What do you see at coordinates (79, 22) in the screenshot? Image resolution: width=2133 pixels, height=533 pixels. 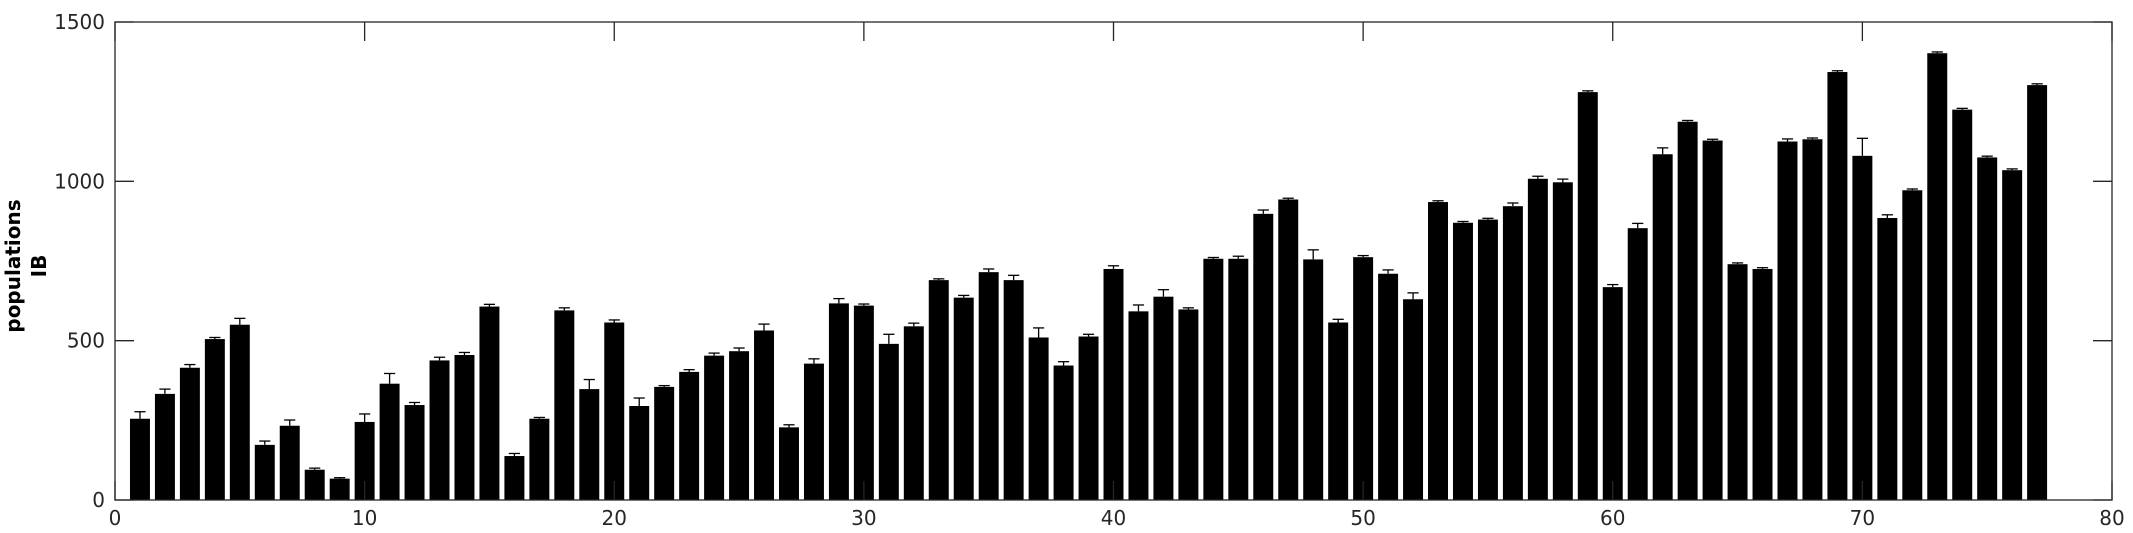 I see `y-tick-label: 1500` at bounding box center [79, 22].